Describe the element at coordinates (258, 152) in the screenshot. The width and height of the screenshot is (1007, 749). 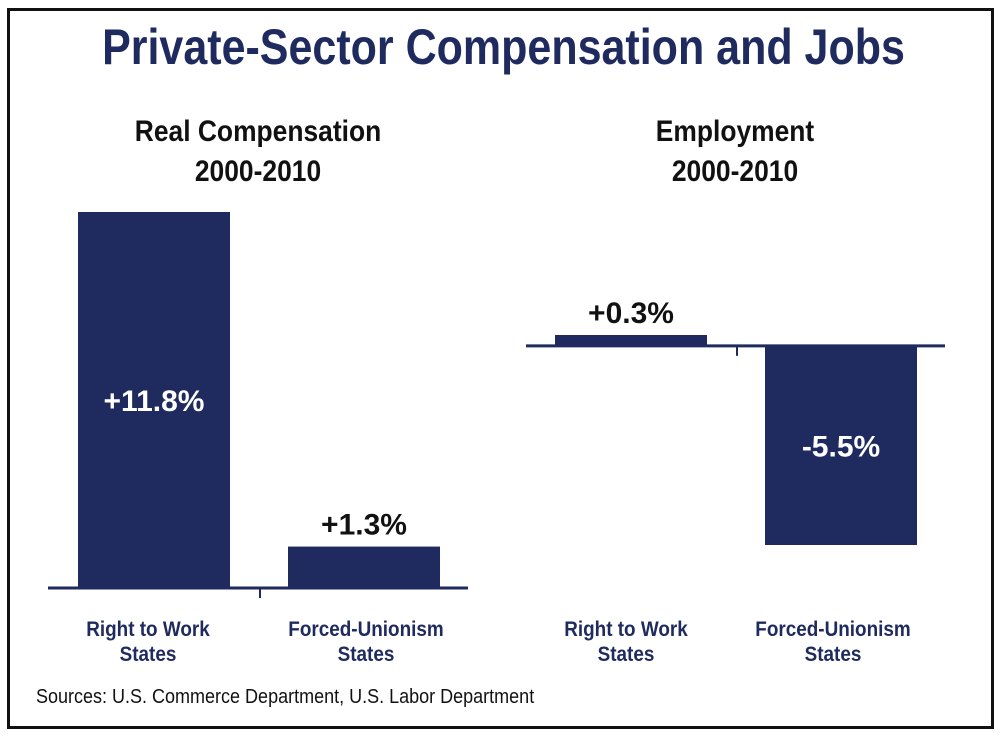
I see `chart1-title: Real Compensation 2000-2010` at that location.